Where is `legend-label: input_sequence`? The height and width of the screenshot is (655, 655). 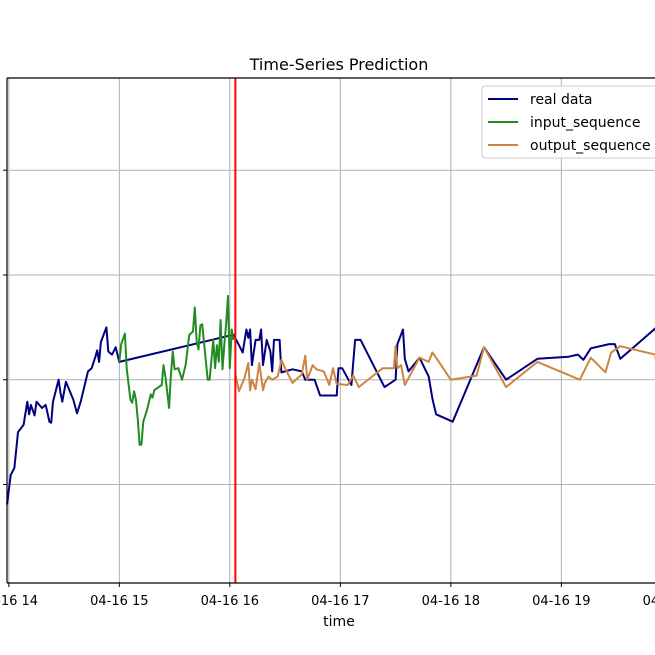
legend-label: input_sequence is located at coordinates (585, 123).